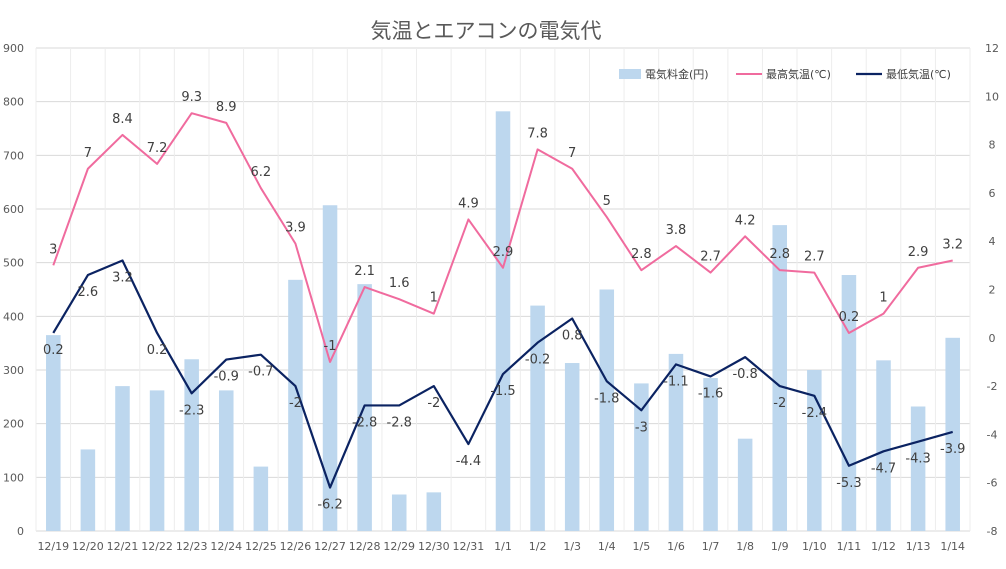 This screenshot has height=569, width=1006. Describe the element at coordinates (606, 398) in the screenshot. I see `min-temp-label: -1.8` at that location.